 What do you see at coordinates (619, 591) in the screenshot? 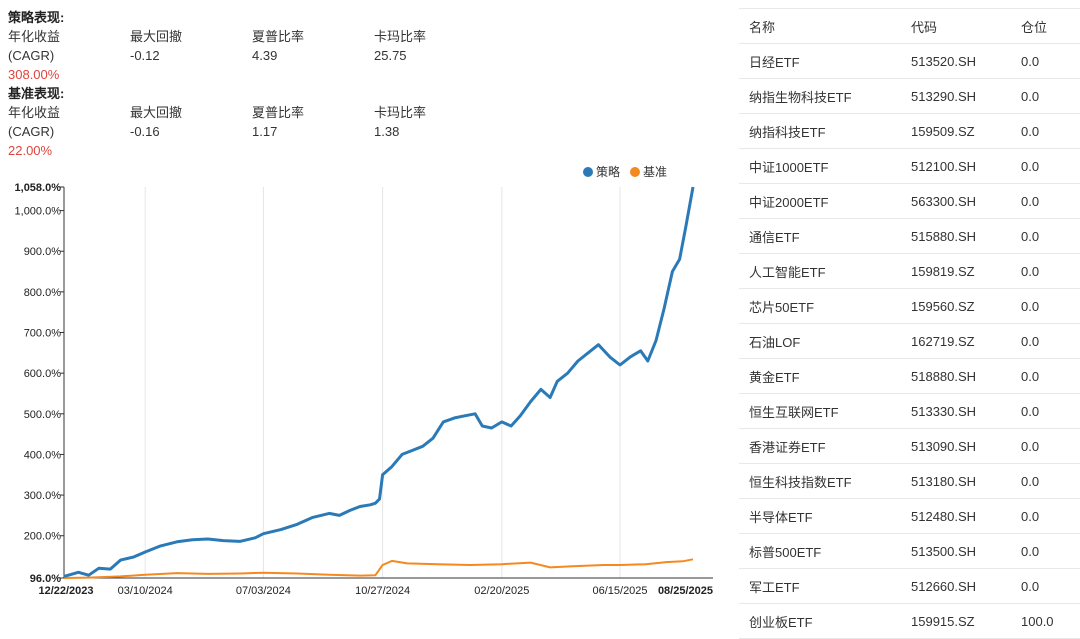
I see `x-tick-label: 06/15/2025` at bounding box center [619, 591].